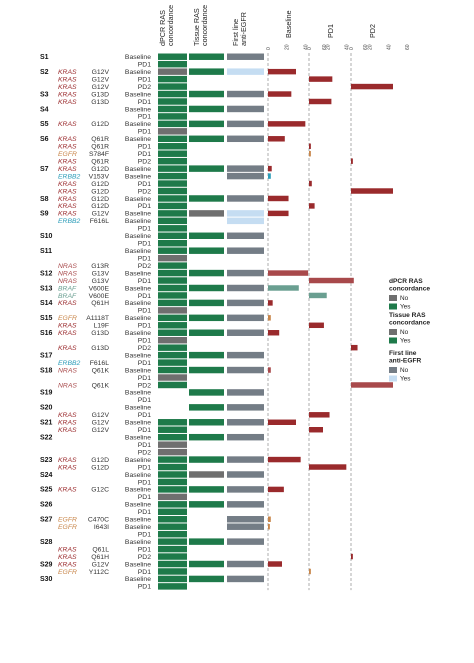 The width and height of the screenshot is (474, 663). Describe the element at coordinates (169, 288) in the screenshot. I see `figure-row: S13 BRAF V600E Baseline` at that location.